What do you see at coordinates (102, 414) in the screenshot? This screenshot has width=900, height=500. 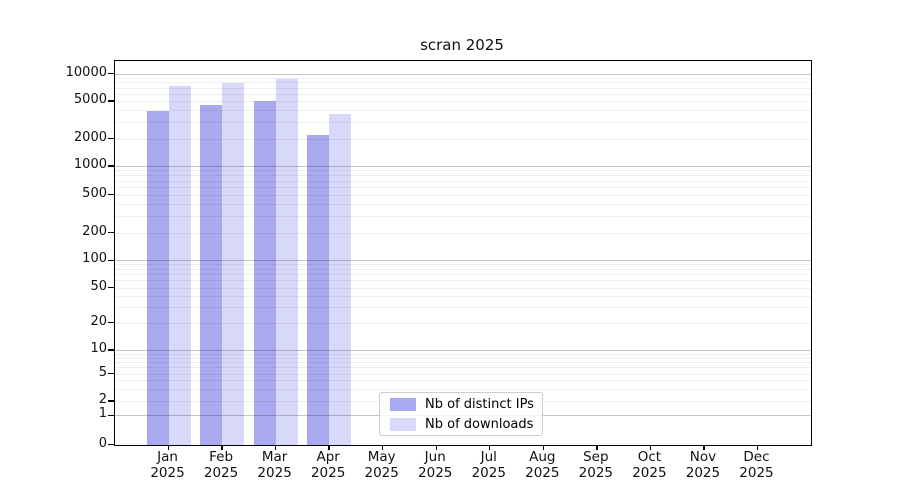 I see `y-axis-tick-label: 1` at bounding box center [102, 414].